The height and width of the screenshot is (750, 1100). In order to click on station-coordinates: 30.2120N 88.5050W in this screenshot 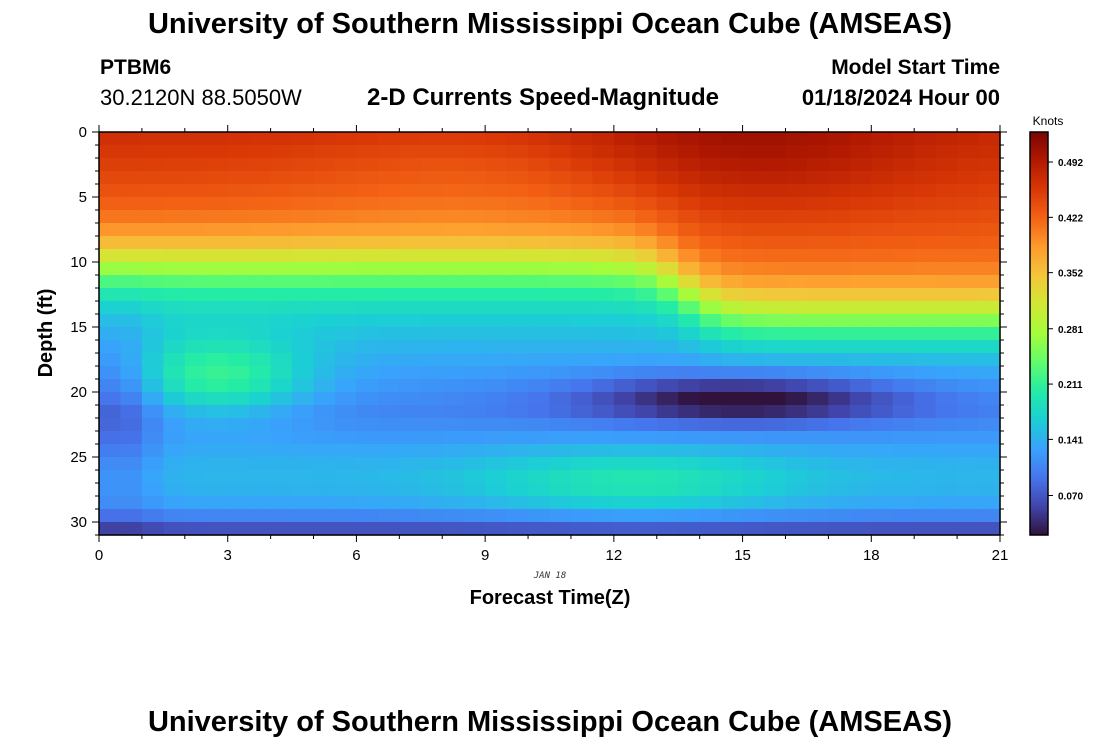, I will do `click(201, 97)`.